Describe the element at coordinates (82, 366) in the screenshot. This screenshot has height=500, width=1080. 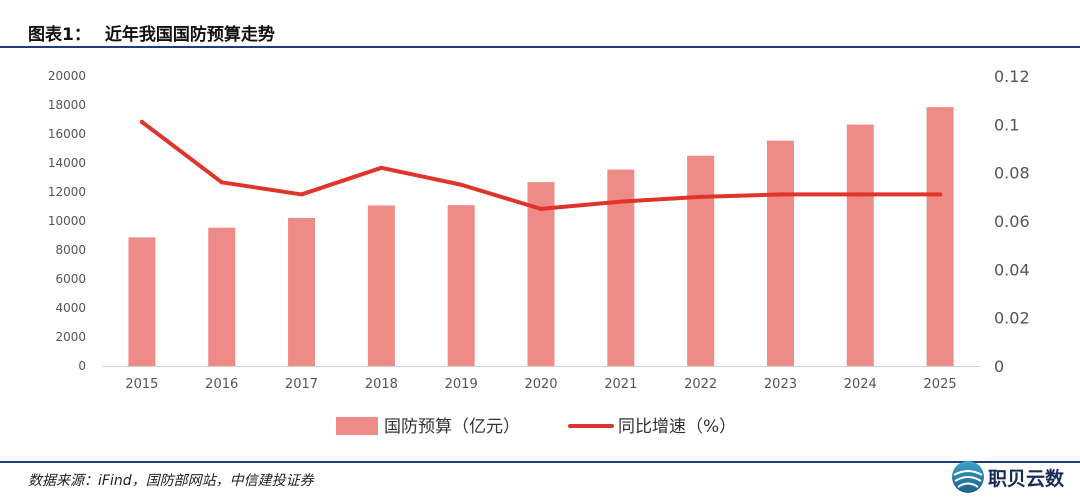
I see `y-left-tick-label: 0` at that location.